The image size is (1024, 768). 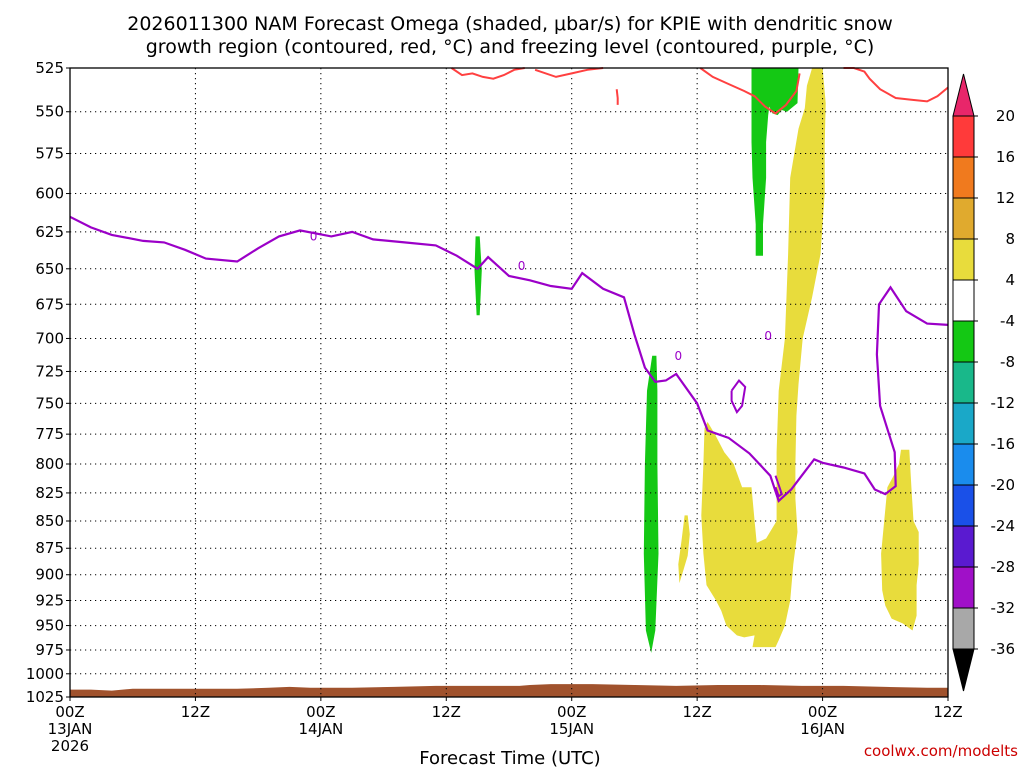 What do you see at coordinates (1003, 485) in the screenshot?
I see `colorbar-label: -20` at bounding box center [1003, 485].